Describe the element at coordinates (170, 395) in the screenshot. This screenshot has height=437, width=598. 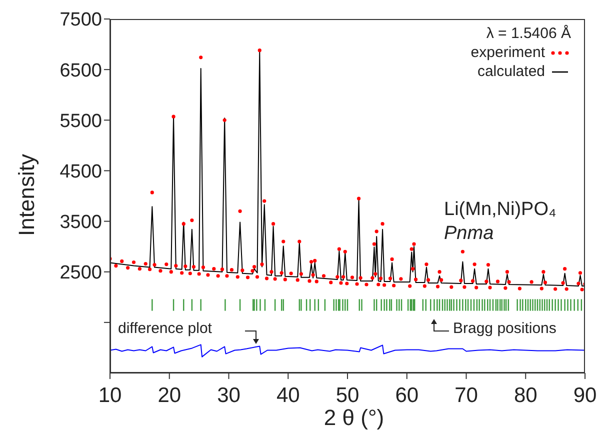
I see `x-tick-label: 20` at that location.